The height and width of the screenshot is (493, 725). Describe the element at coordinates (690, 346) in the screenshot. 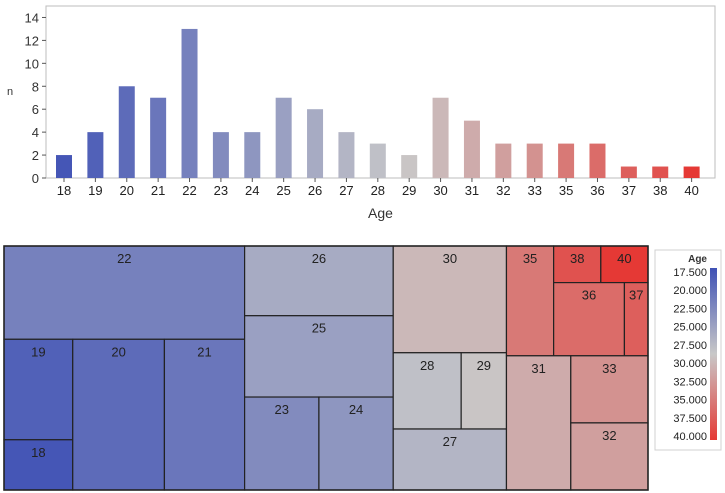

I see `legend-label: 27.500` at that location.